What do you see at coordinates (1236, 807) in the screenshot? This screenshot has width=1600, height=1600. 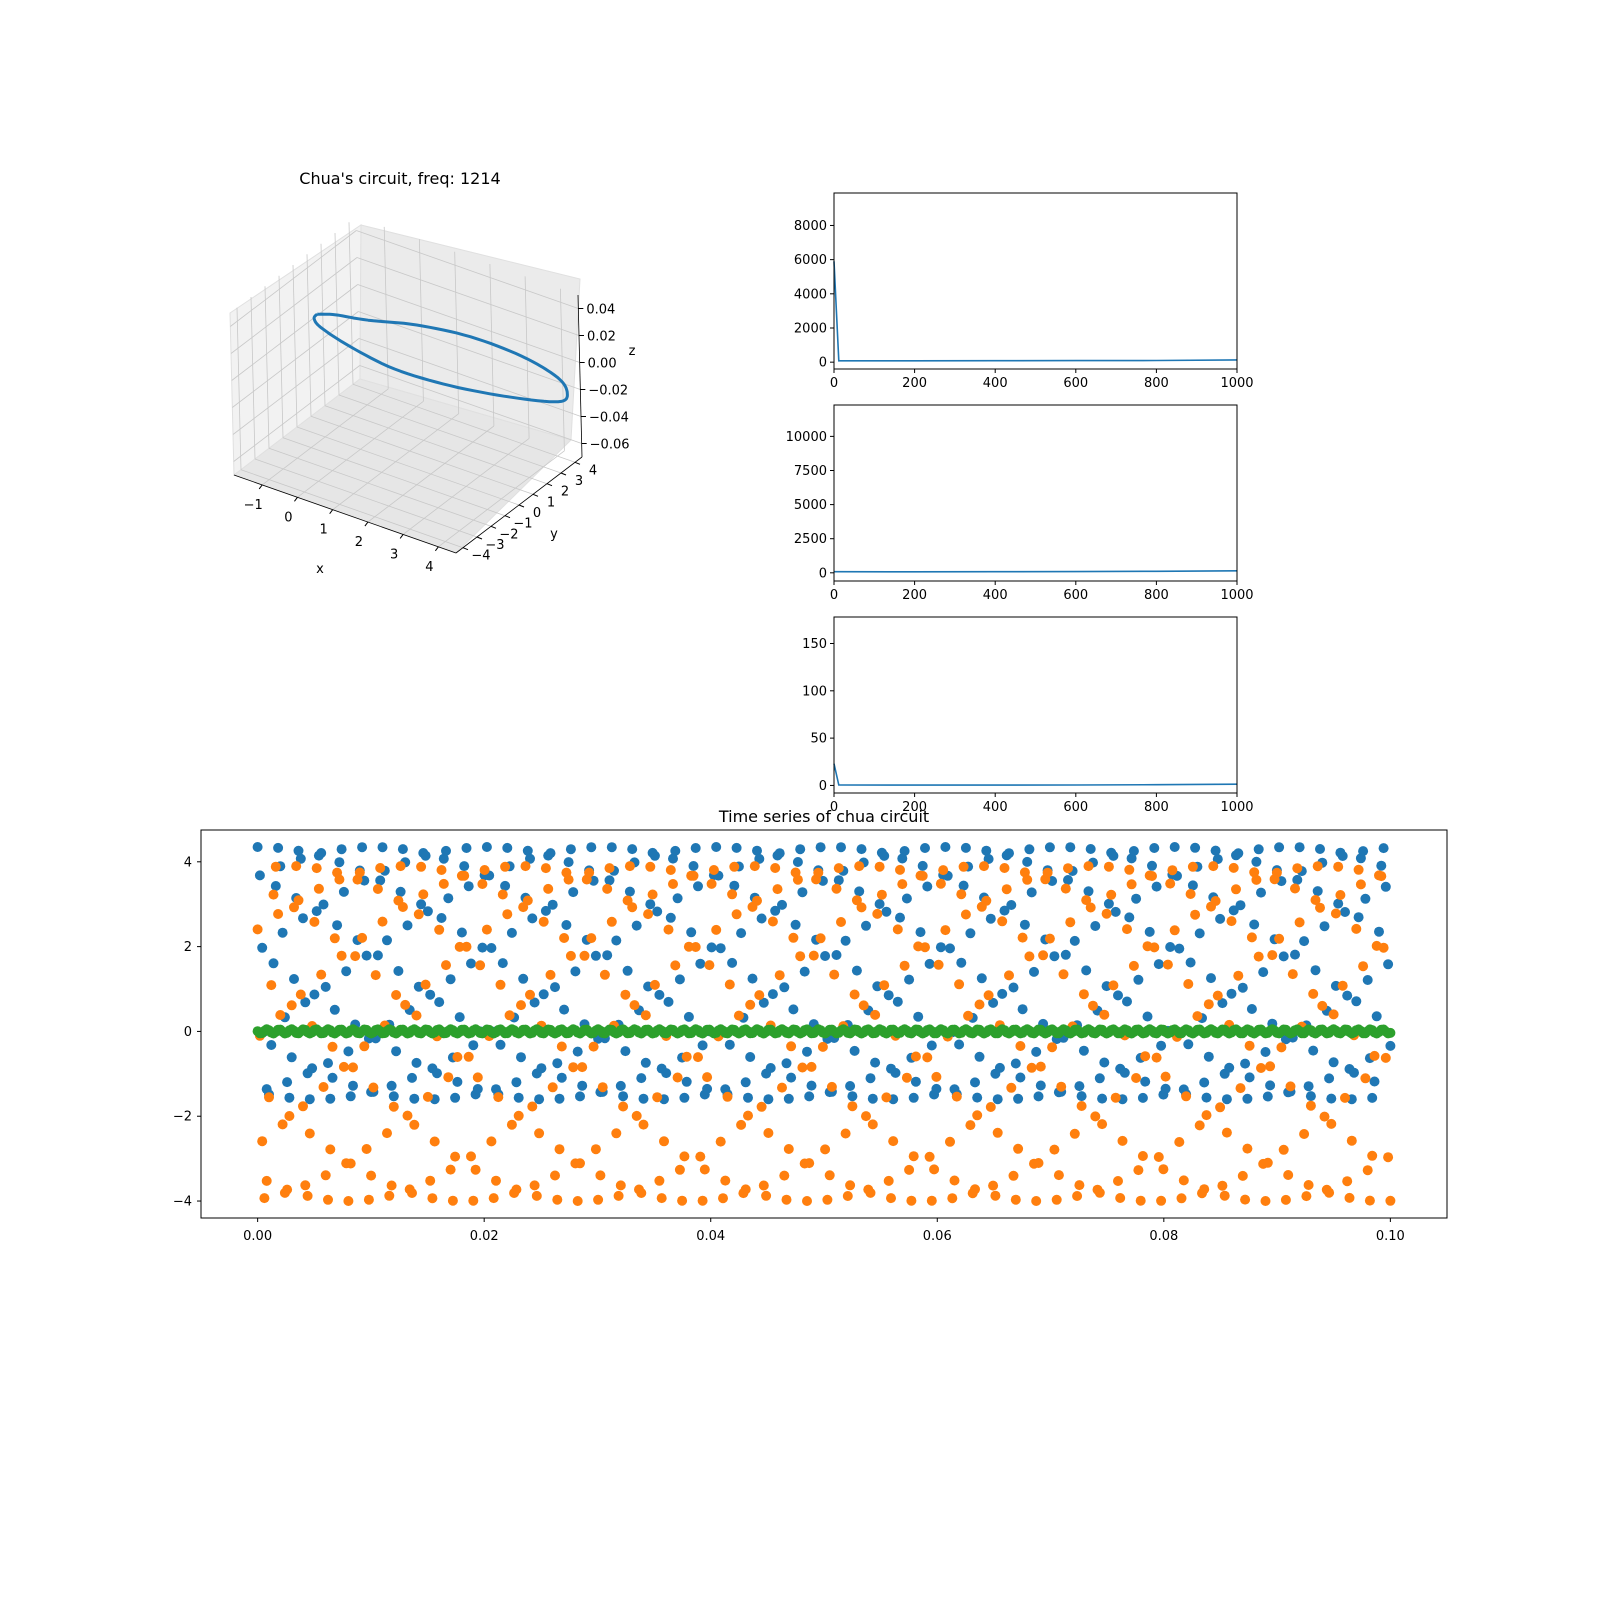 I see `x-tick-label: 1000` at bounding box center [1236, 807].